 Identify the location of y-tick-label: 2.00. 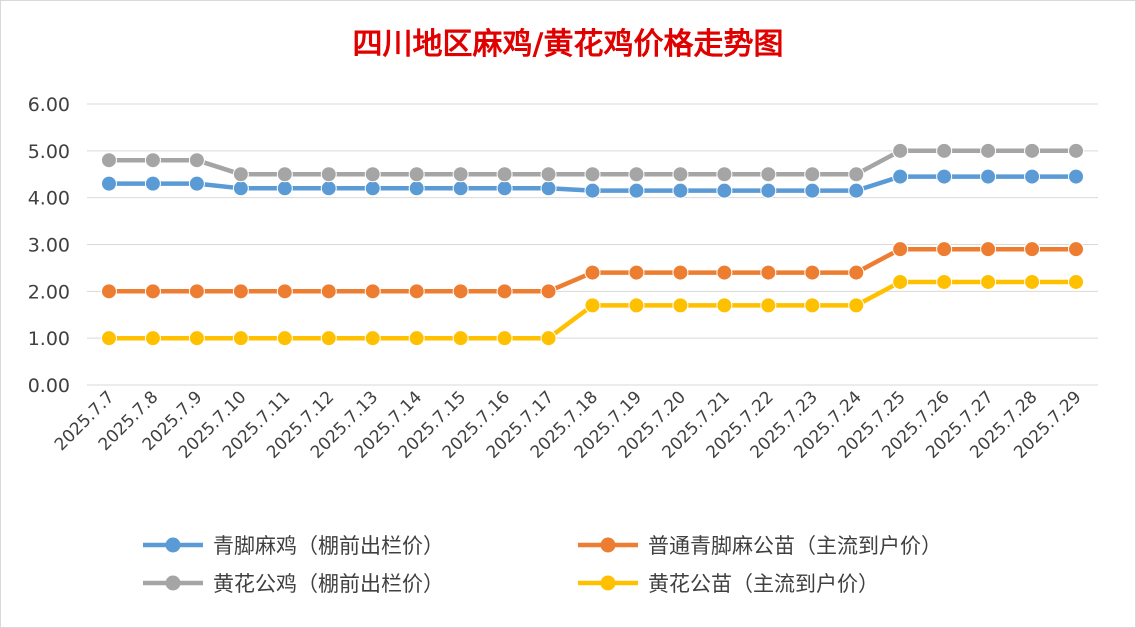
(49, 292).